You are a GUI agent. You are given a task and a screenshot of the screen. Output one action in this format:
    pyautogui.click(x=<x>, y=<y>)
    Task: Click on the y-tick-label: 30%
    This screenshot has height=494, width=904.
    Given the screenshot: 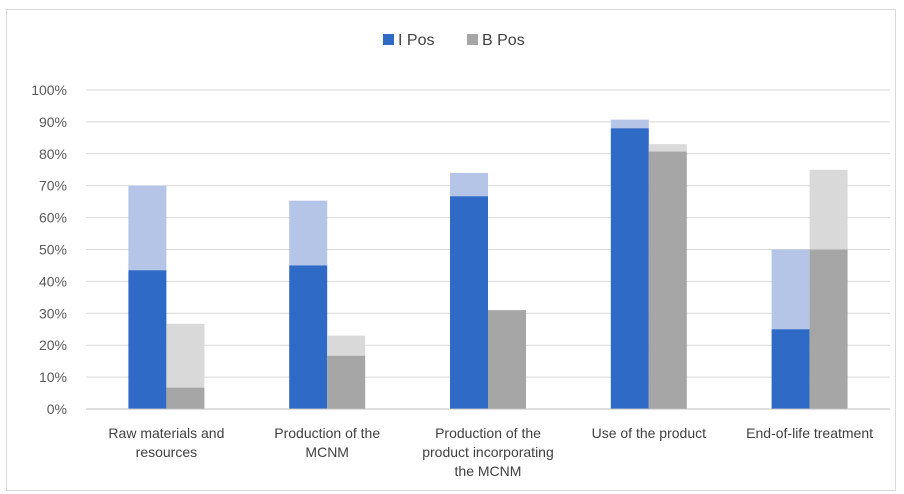 What is the action you would take?
    pyautogui.click(x=53, y=313)
    